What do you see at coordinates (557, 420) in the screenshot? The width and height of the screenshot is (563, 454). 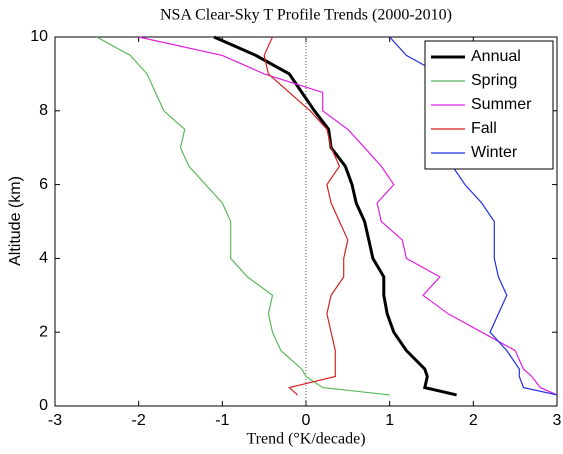 I see `x-tick-label: 3` at bounding box center [557, 420].